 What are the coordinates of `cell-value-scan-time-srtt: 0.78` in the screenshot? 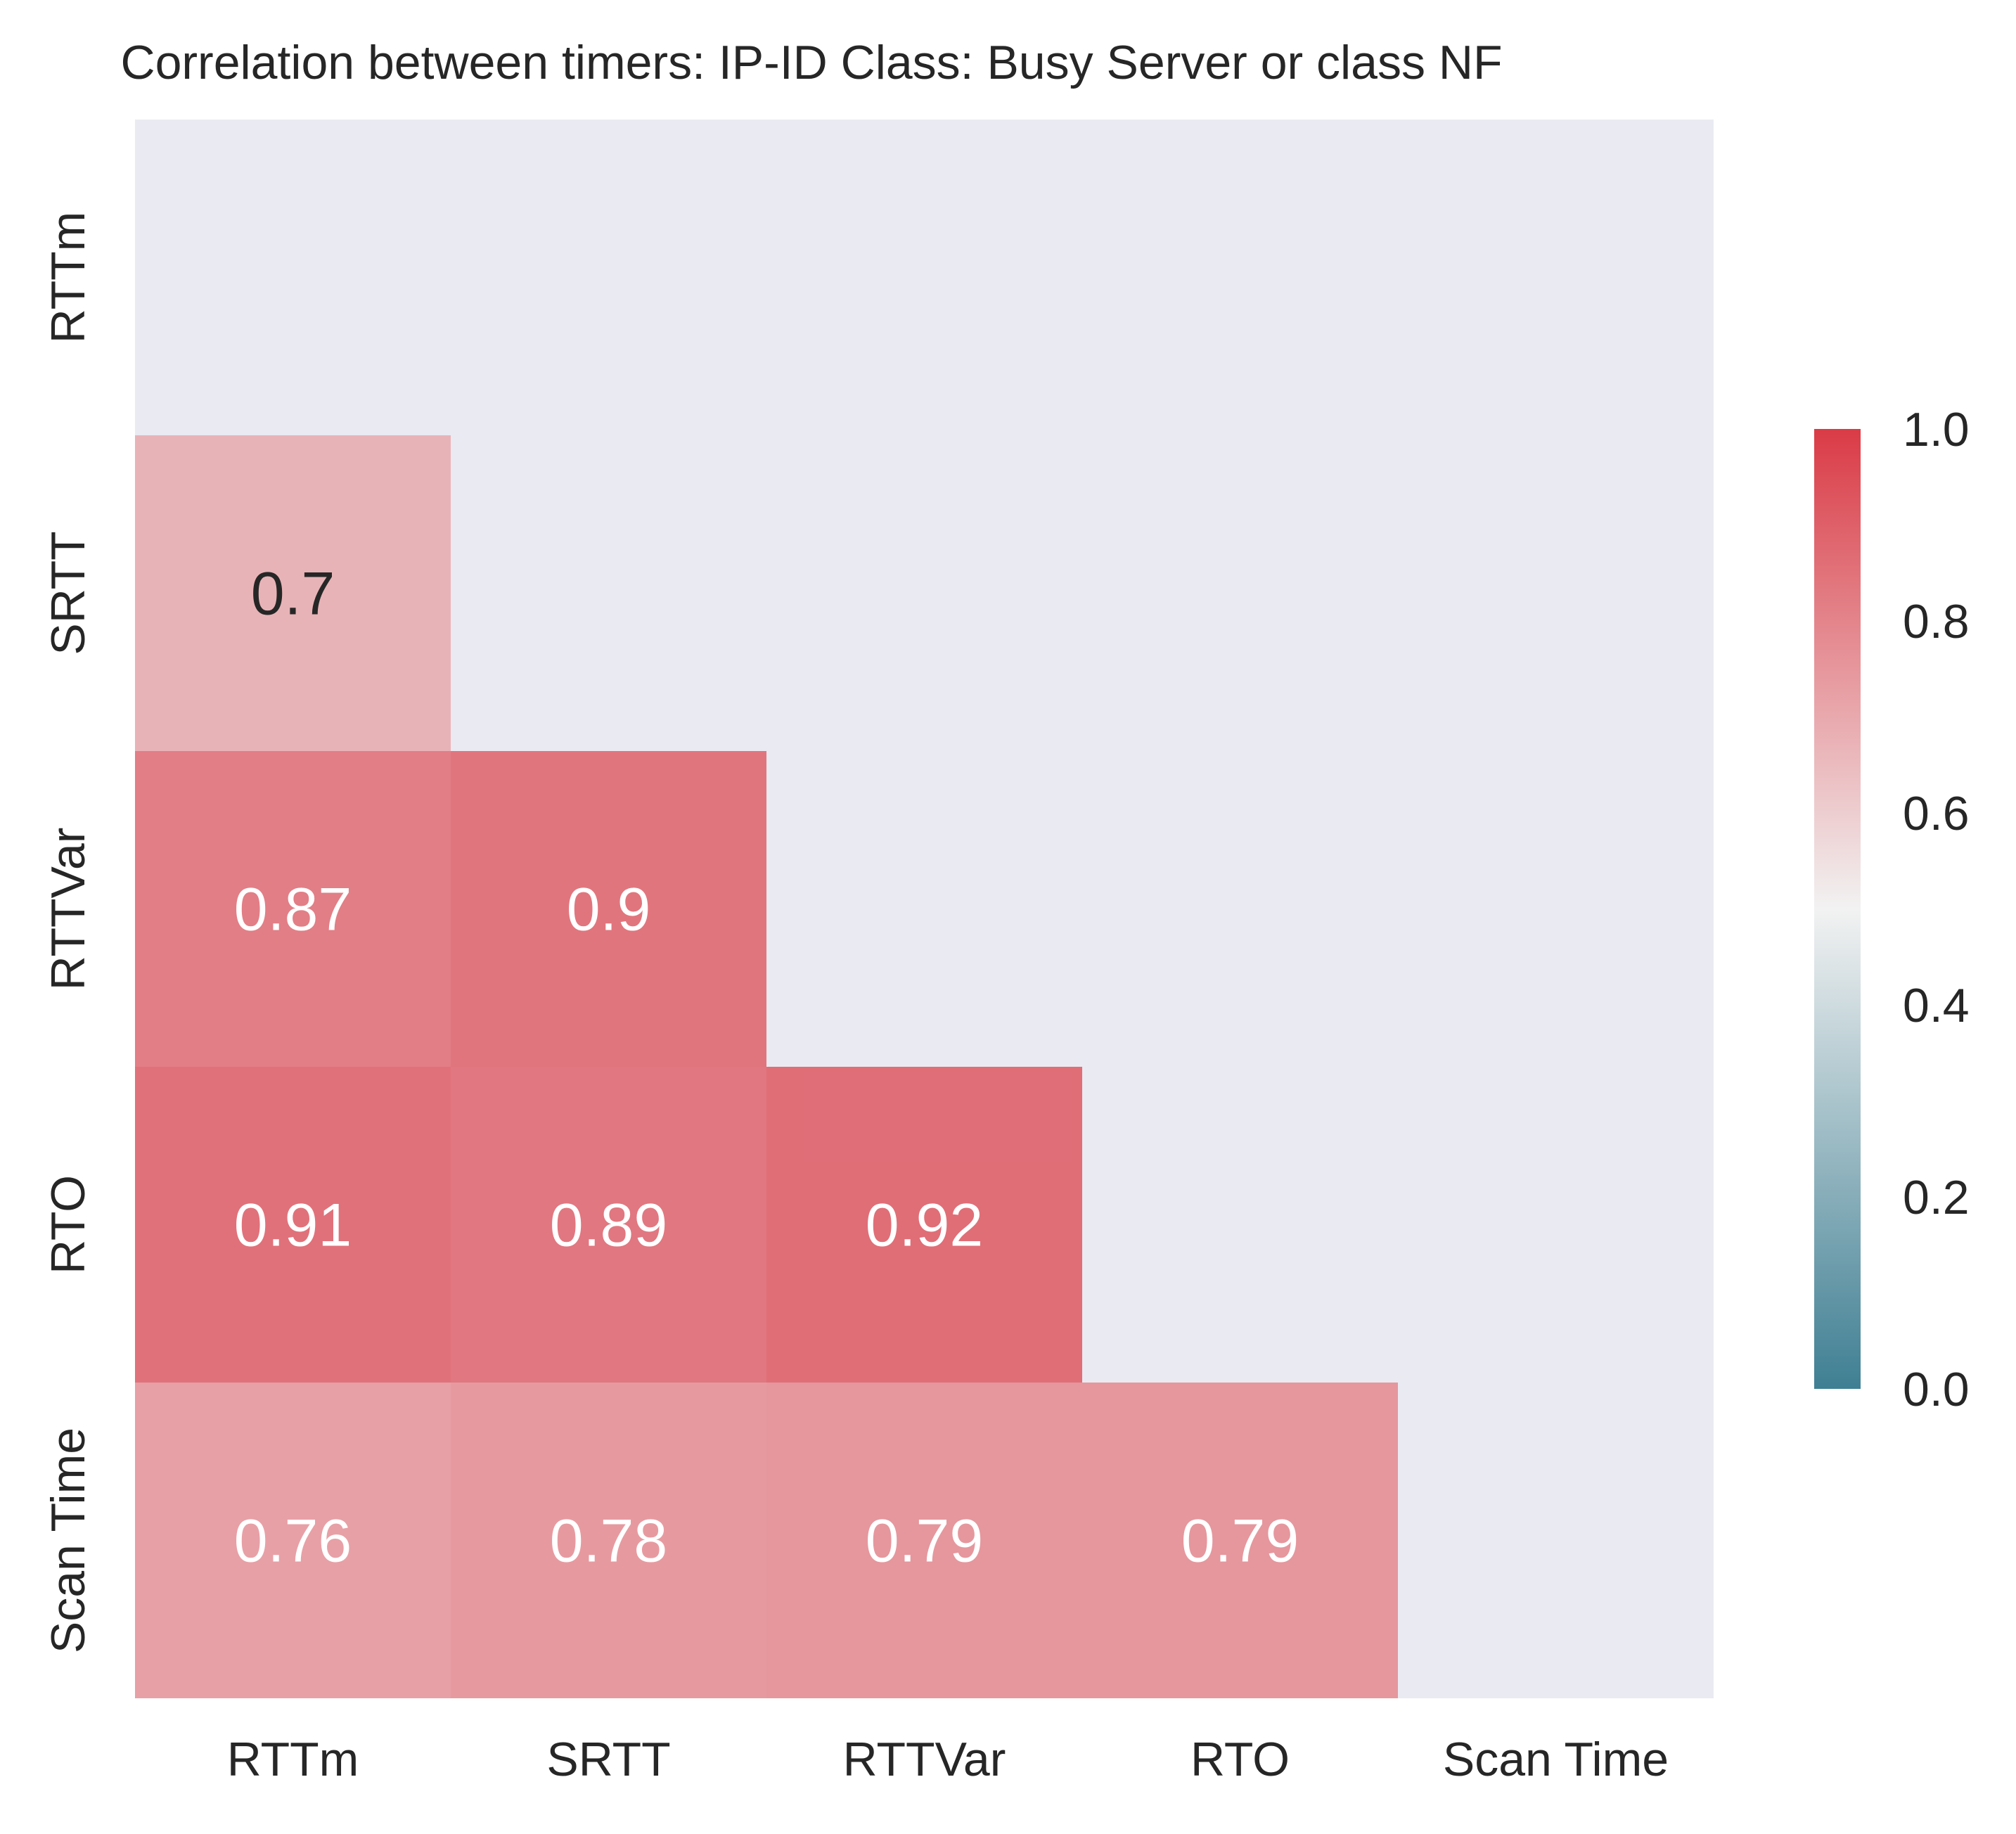 It's located at (608, 1541).